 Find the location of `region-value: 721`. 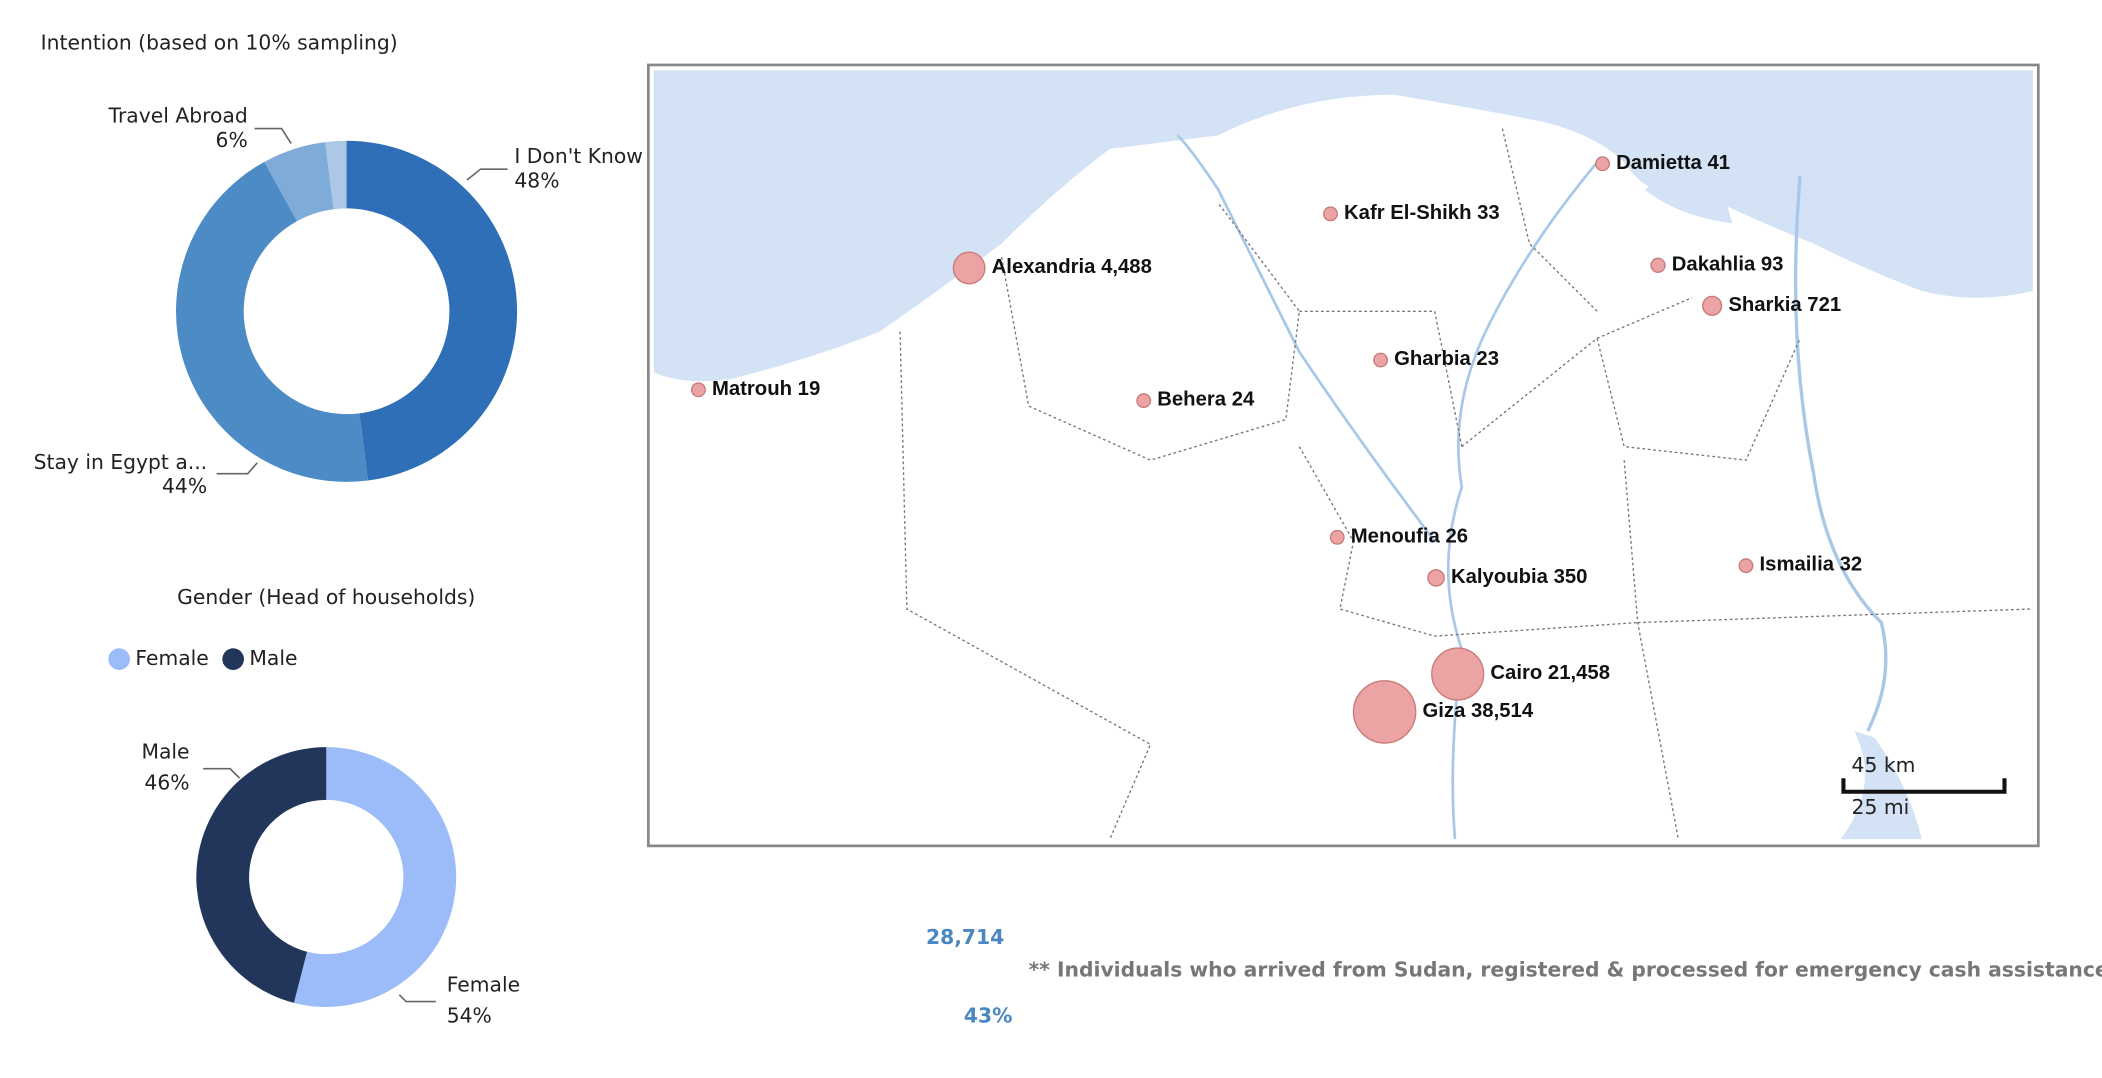

region-value: 721 is located at coordinates (1824, 305).